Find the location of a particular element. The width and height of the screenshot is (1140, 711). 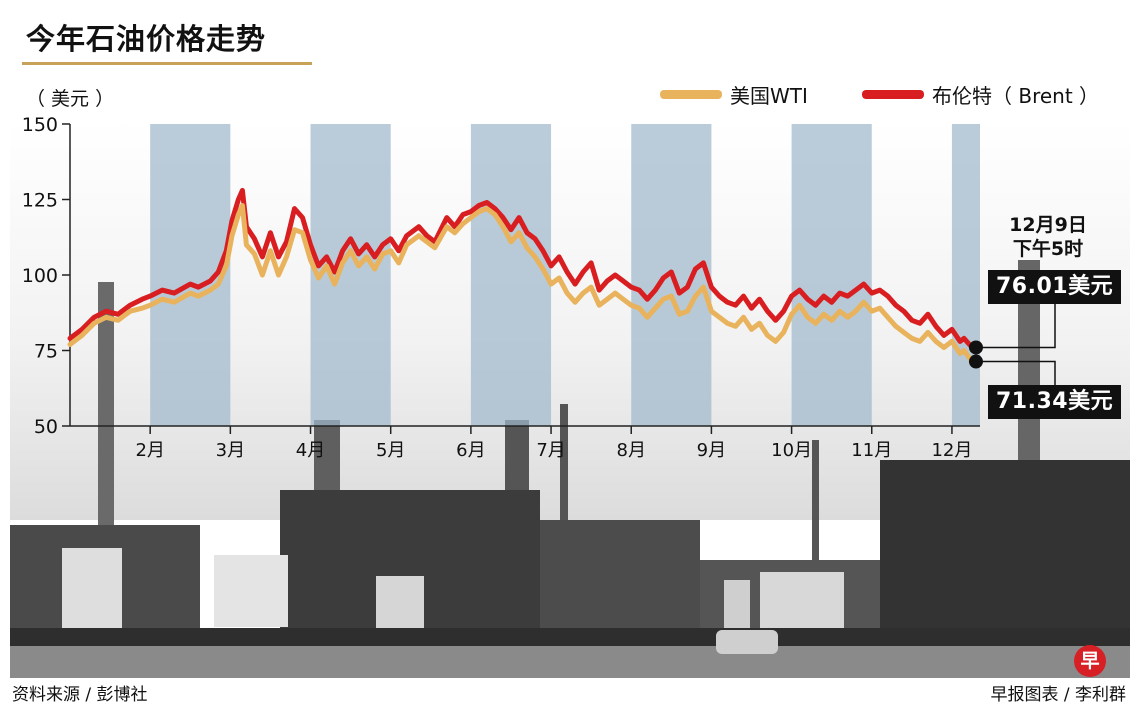

water is located at coordinates (570, 662).